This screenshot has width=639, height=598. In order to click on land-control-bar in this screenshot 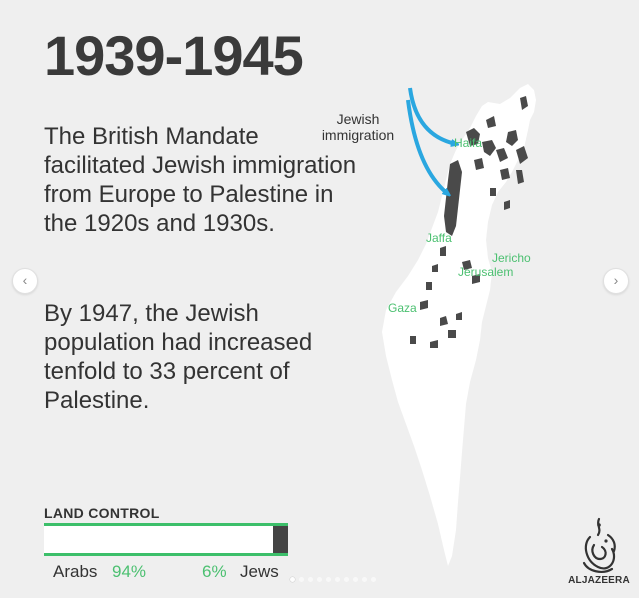, I will do `click(166, 539)`.